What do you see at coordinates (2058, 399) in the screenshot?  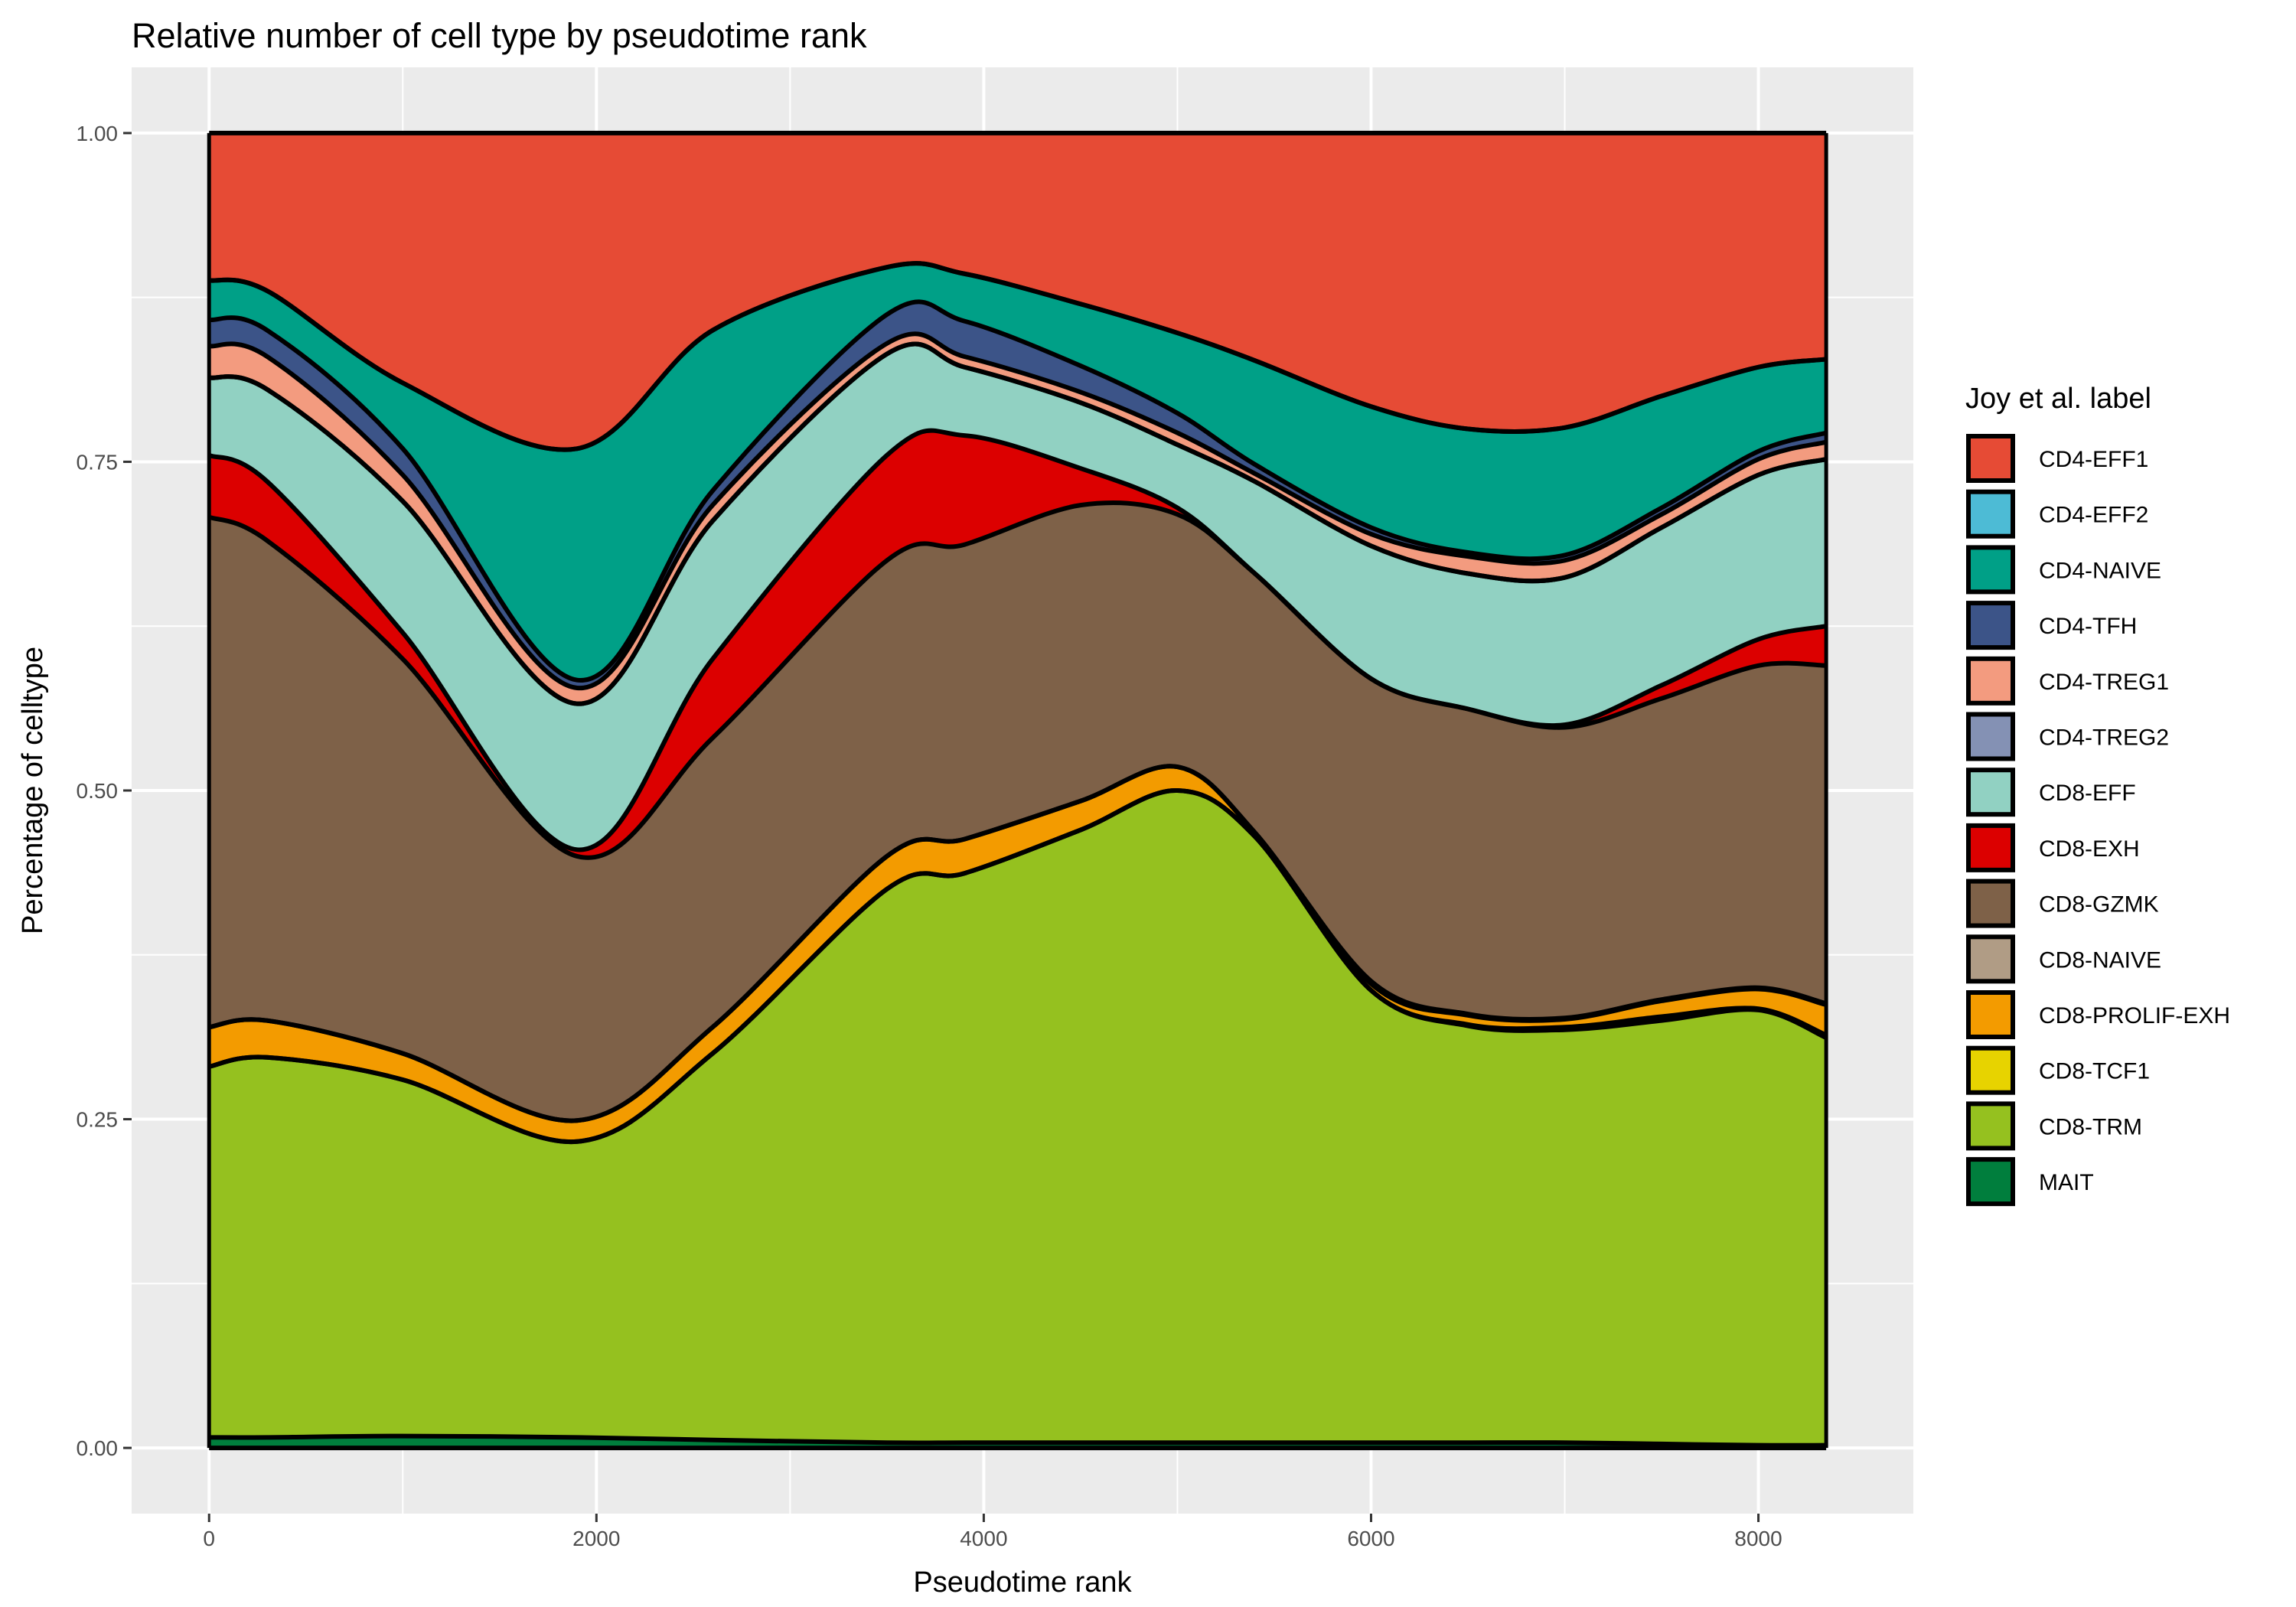 I see `legend-title: Joy et al. label` at bounding box center [2058, 399].